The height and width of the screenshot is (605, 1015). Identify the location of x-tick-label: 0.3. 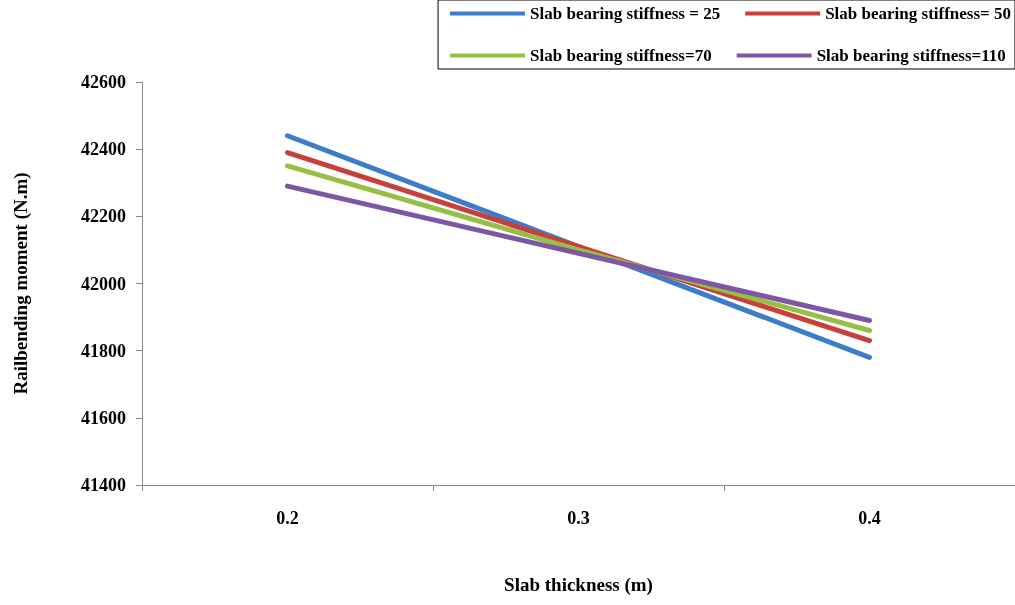
(578, 518).